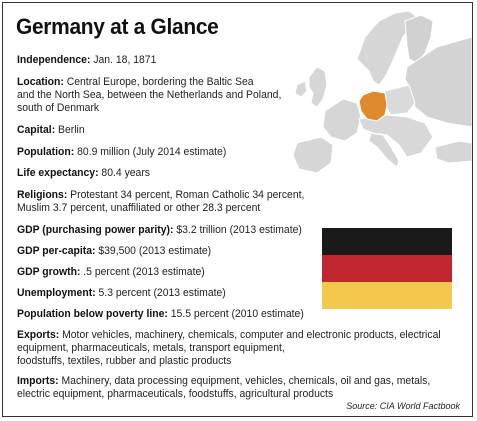  I want to click on fact-location-cont: south of Denmark, so click(58, 108).